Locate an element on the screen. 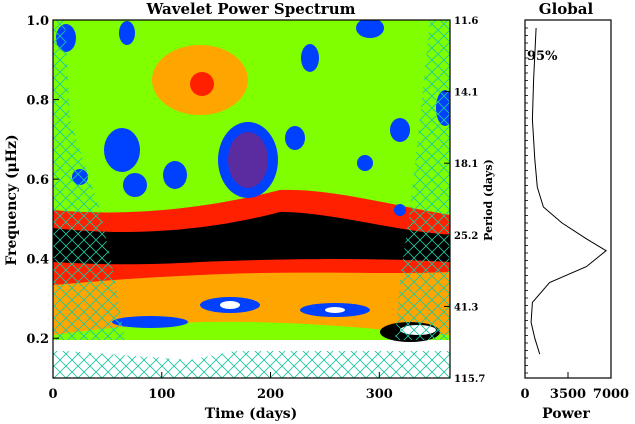 The width and height of the screenshot is (635, 424). wps-xtick-label: 100 is located at coordinates (161, 394).